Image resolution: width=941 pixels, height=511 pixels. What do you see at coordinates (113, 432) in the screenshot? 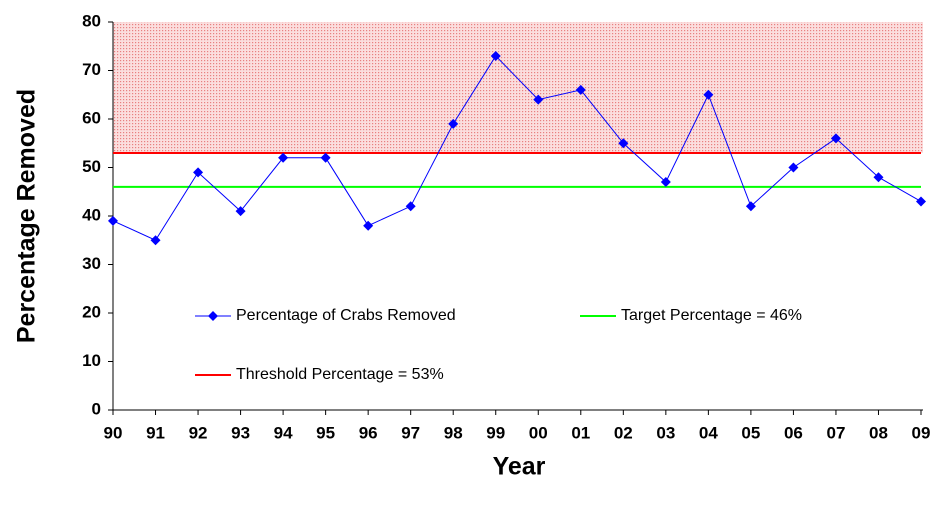
I see `x-tick-label: 90` at bounding box center [113, 432].